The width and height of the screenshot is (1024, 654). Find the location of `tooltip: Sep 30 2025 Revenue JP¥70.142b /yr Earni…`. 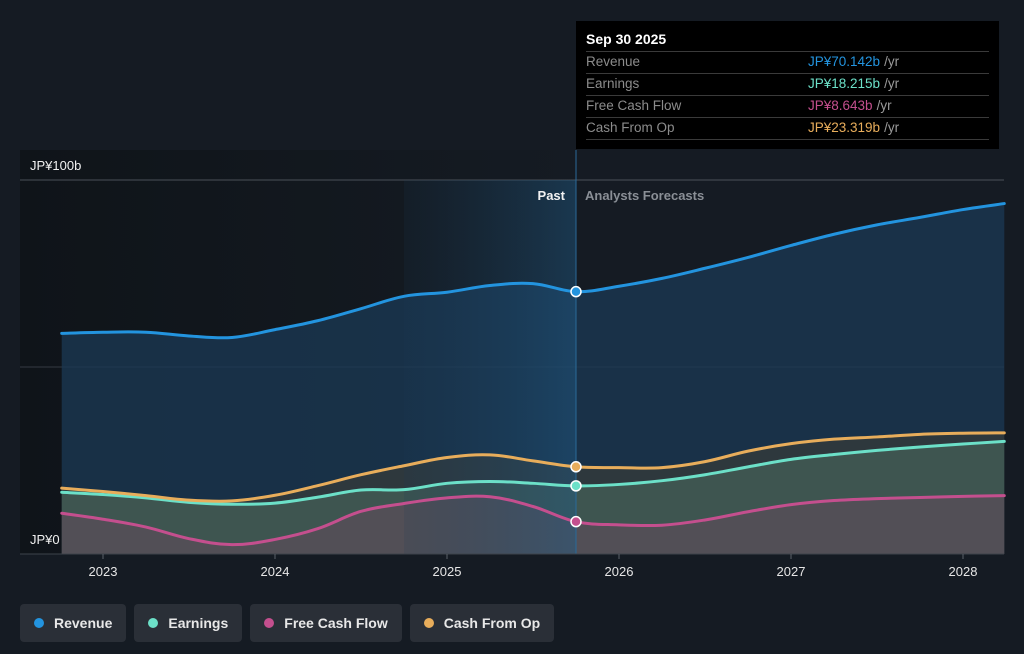

tooltip: Sep 30 2025 Revenue JP¥70.142b /yr Earni… is located at coordinates (787, 85).